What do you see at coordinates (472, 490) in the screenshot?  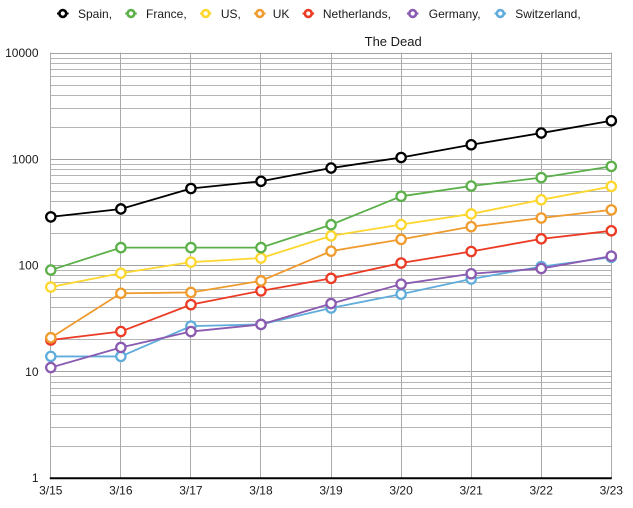 I see `svg-text: 3/21` at bounding box center [472, 490].